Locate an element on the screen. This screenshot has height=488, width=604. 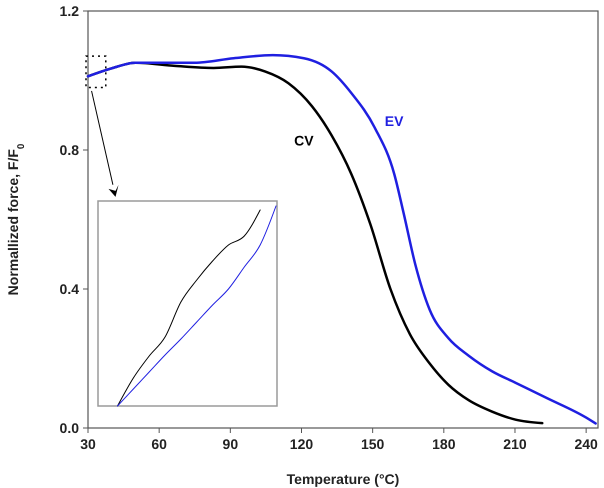
y-tick-label: 0.8 is located at coordinates (70, 150).